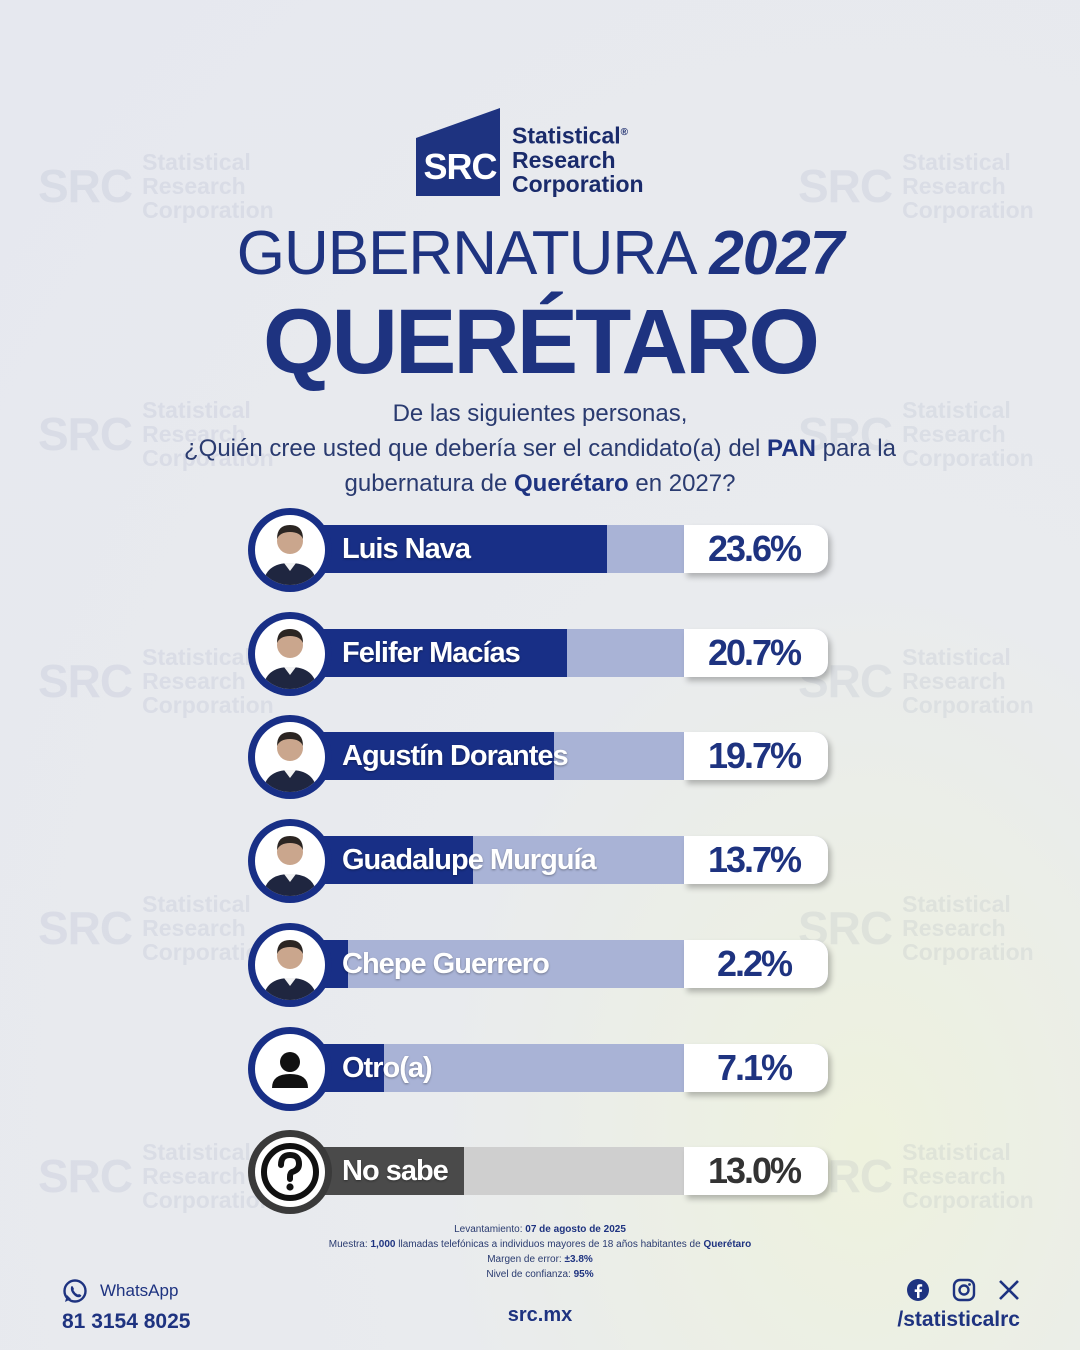 The height and width of the screenshot is (1350, 1080). Describe the element at coordinates (958, 1319) in the screenshot. I see `social-handle: /statisticalrc` at that location.